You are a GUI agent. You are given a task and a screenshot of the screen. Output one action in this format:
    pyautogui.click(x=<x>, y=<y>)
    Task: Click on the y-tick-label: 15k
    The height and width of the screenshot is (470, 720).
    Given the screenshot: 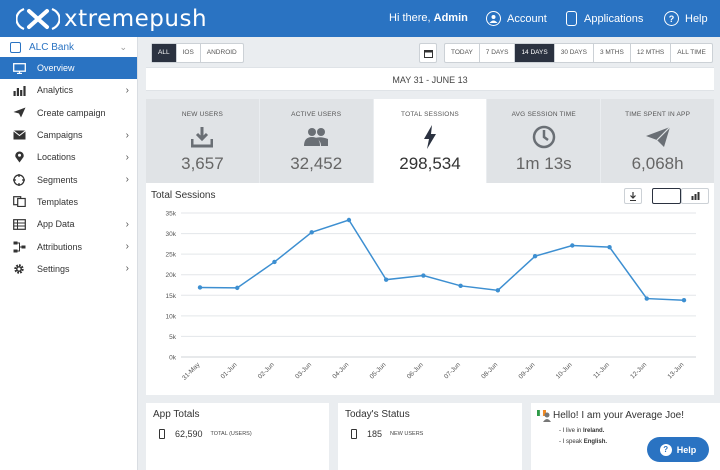 What is the action you would take?
    pyautogui.click(x=171, y=296)
    